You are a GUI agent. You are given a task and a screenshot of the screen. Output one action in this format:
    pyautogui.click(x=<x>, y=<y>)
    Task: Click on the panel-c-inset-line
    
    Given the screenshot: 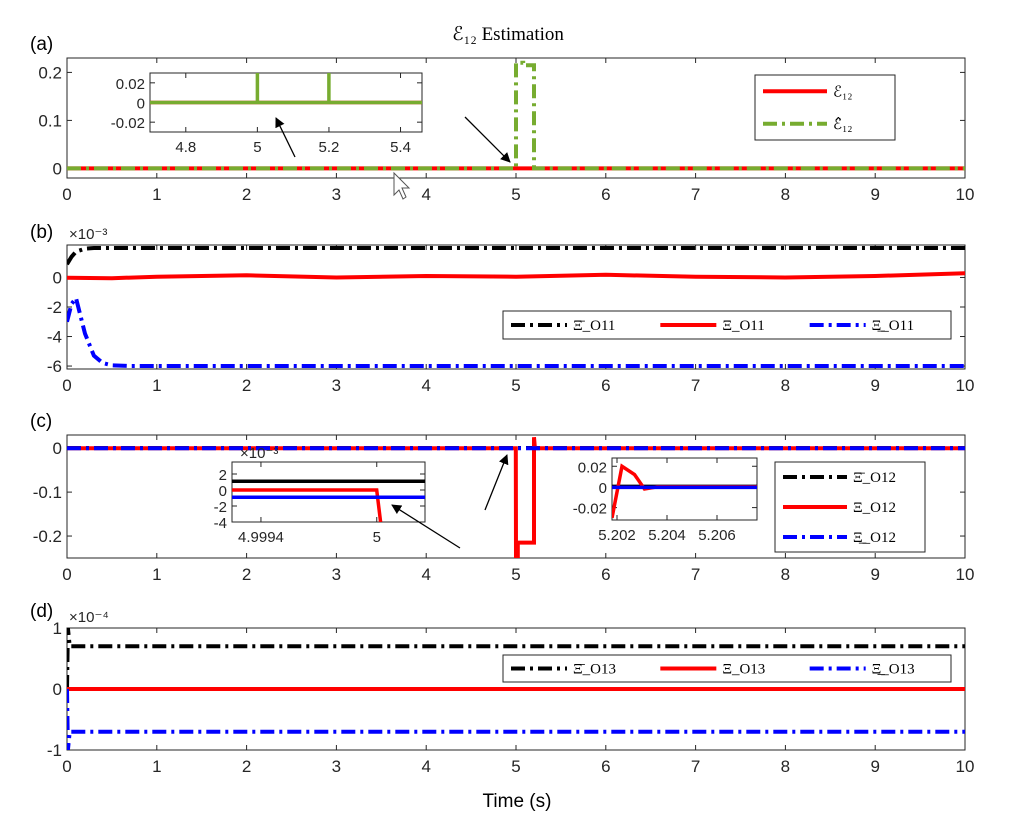 What is the action you would take?
    pyautogui.click(x=307, y=505)
    